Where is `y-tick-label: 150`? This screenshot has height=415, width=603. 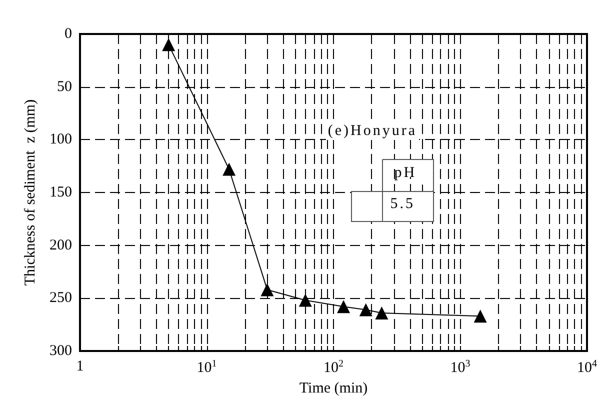 y-tick-label: 150 is located at coordinates (61, 192).